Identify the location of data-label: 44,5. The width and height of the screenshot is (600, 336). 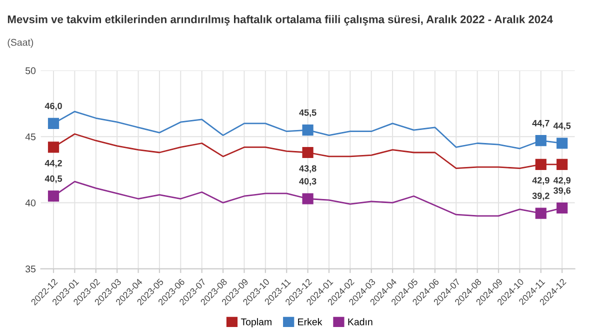
(562, 126).